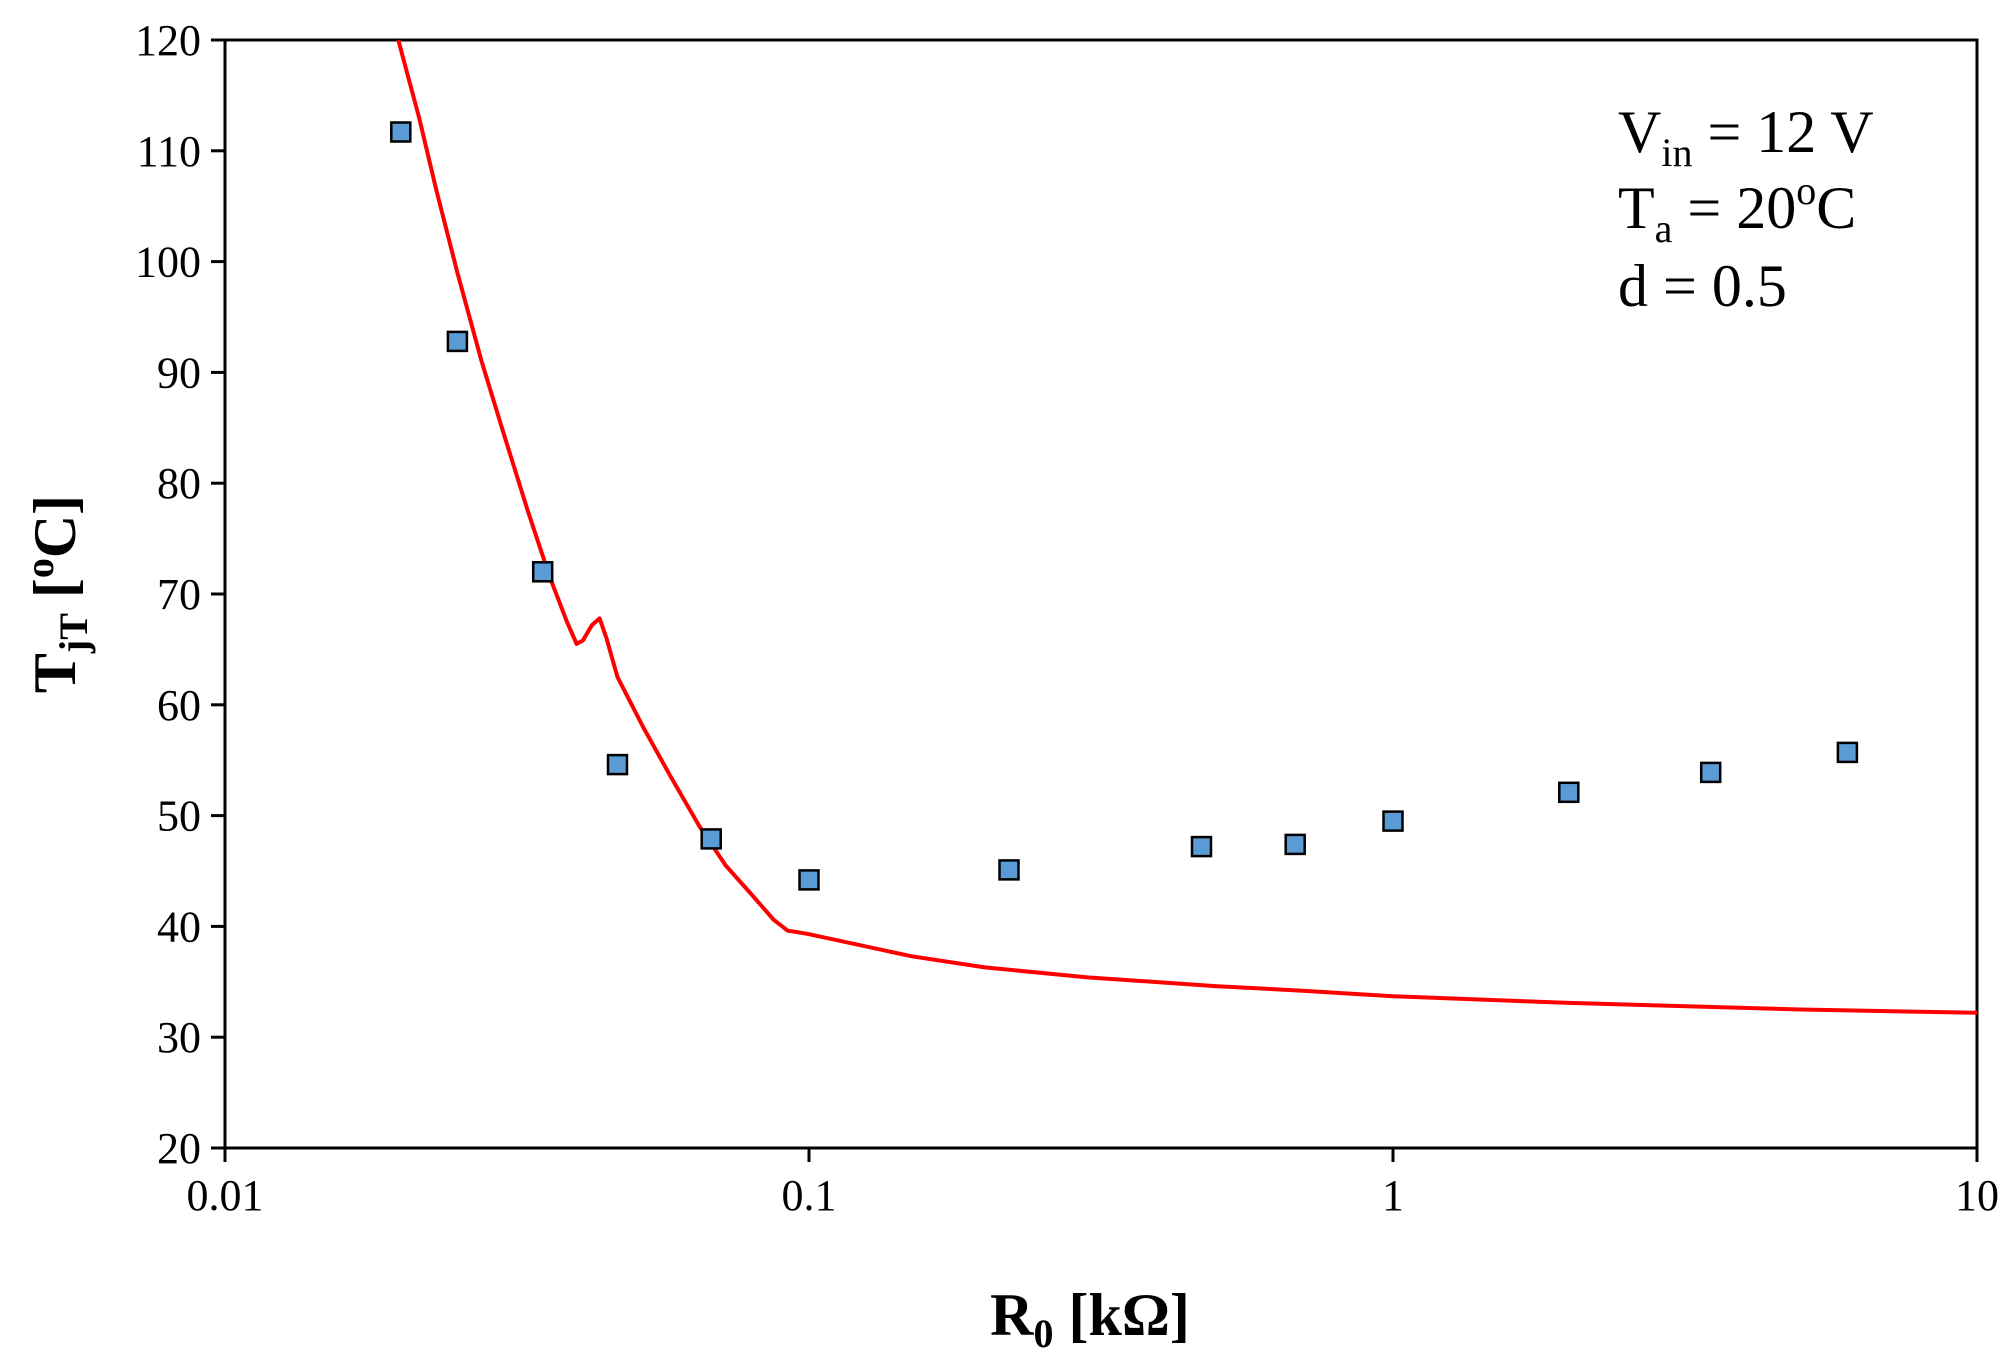 This screenshot has height=1348, width=2011. I want to click on y-tick-label: 60, so click(179, 705).